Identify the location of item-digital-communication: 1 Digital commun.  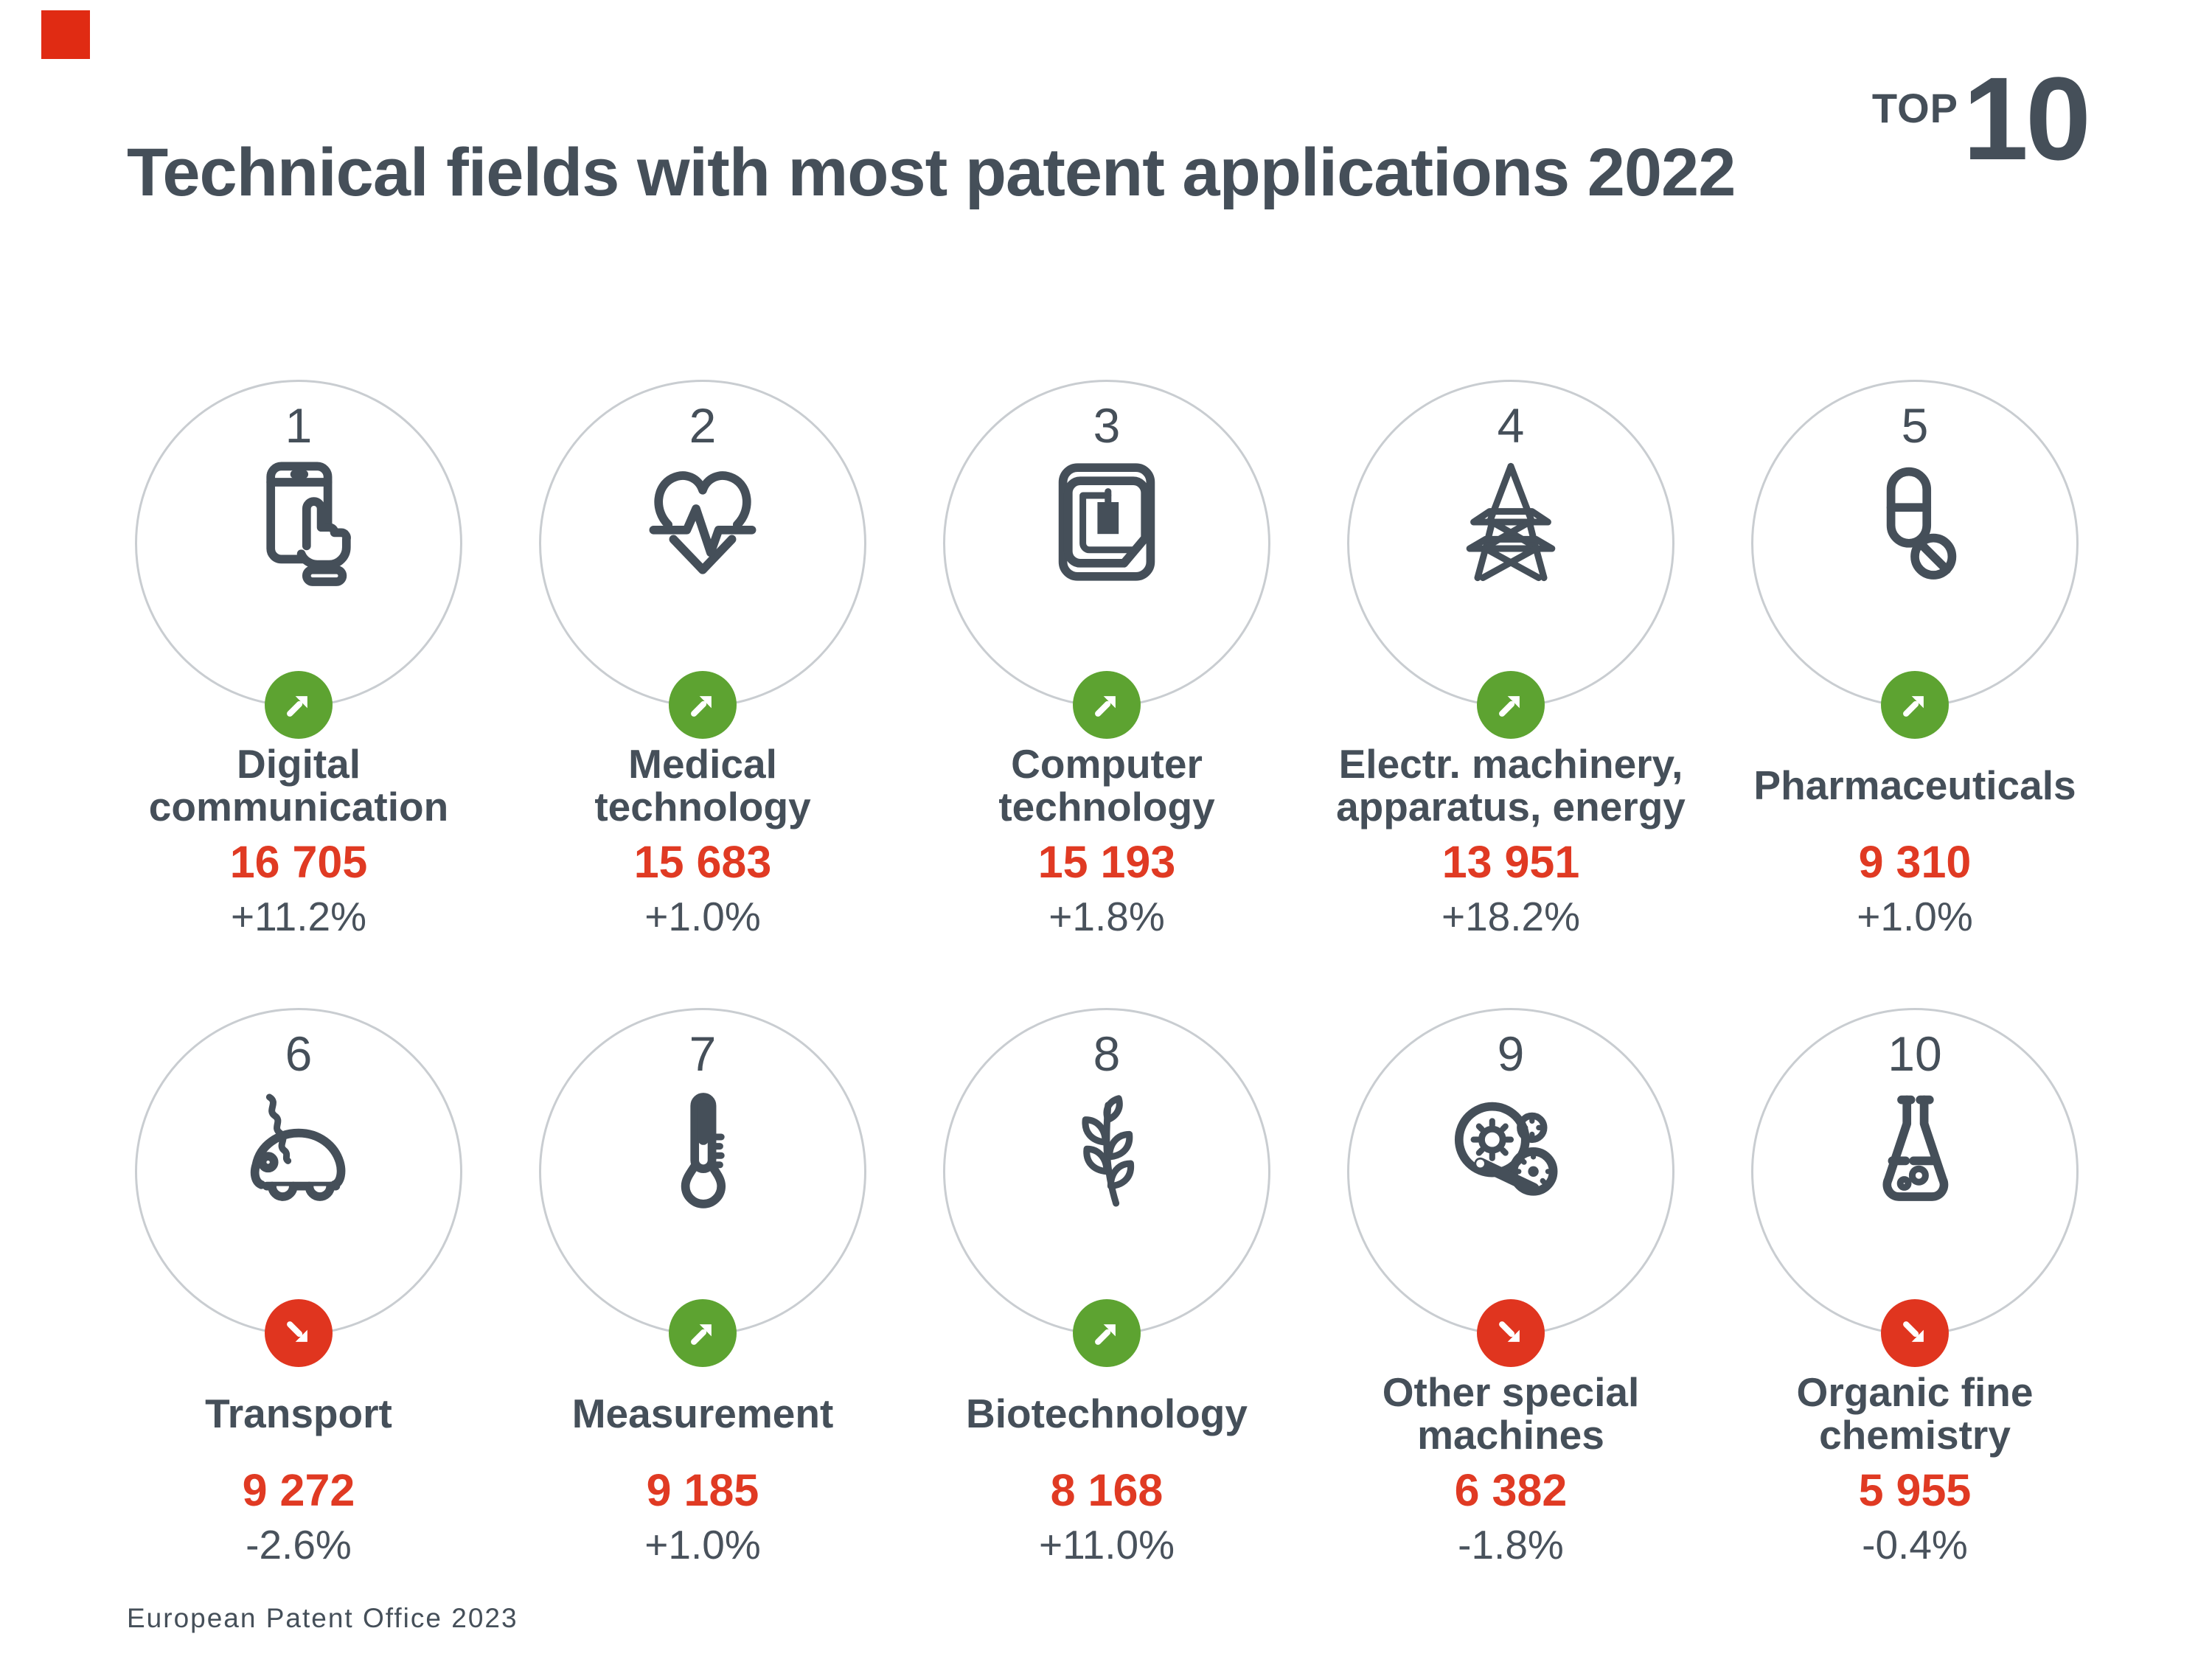
(299, 658).